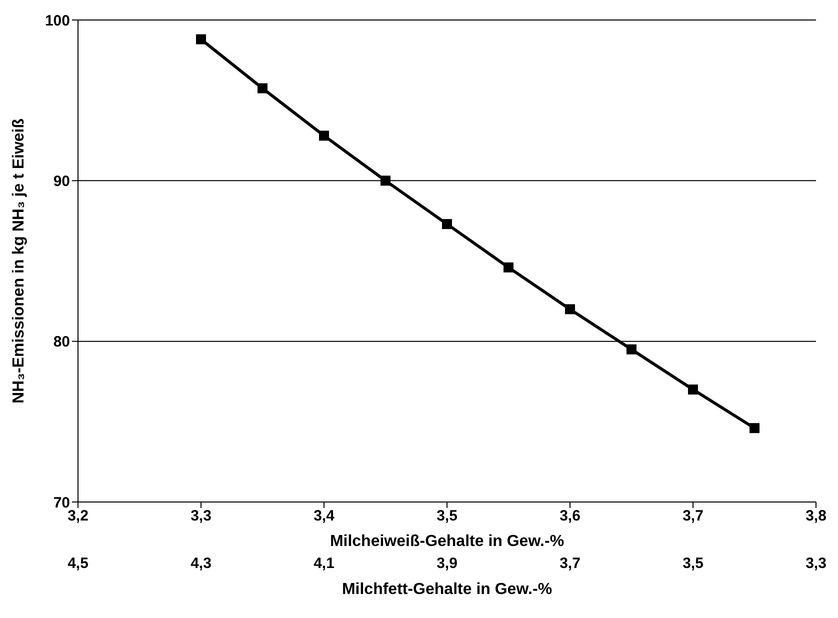  I want to click on y-tick-label: 100, so click(57, 21).